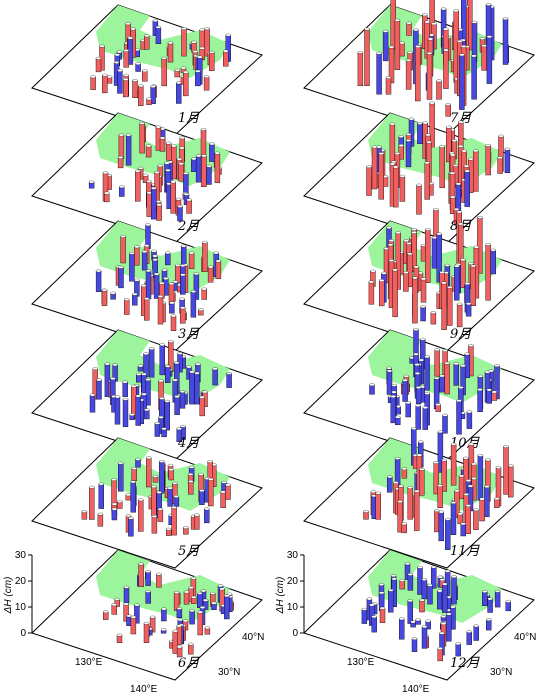  I want to click on month-panel: 11月, so click(419, 498).